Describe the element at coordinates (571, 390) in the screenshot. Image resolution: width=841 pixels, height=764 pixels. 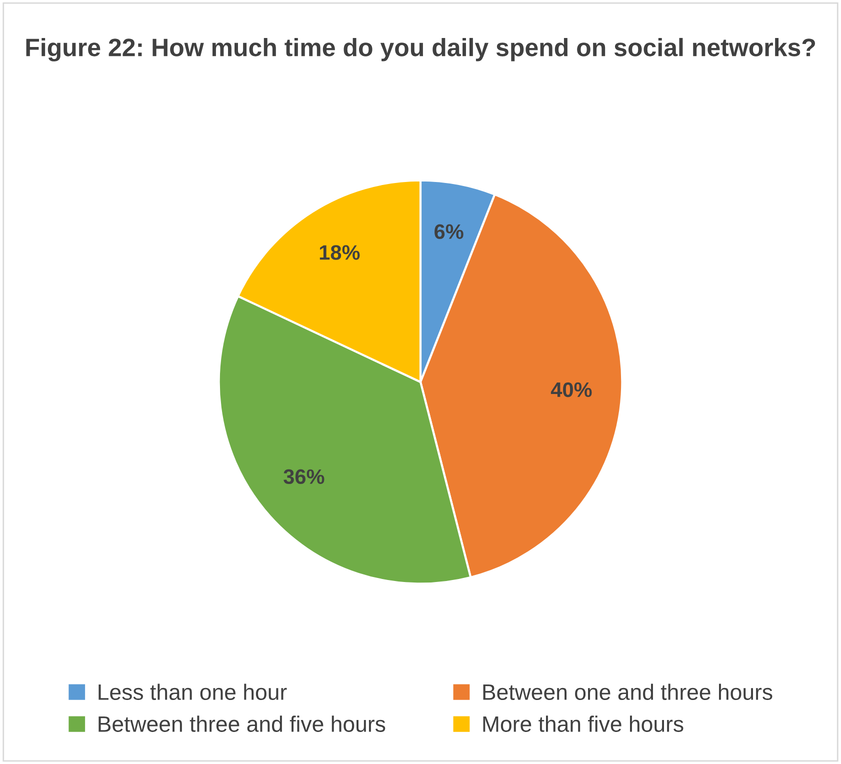
I see `data-label: 40%` at that location.